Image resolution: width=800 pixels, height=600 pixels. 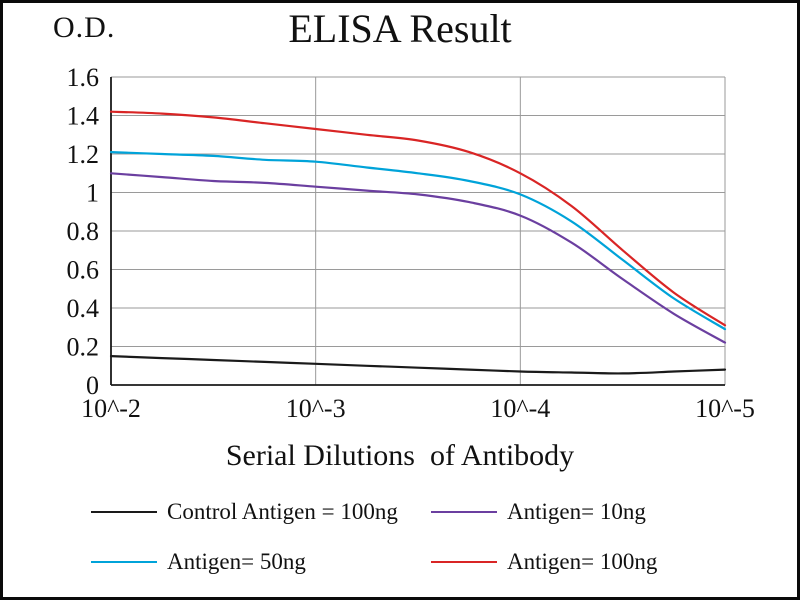 I want to click on legend-label: Antigen= 100ng, so click(x=582, y=561).